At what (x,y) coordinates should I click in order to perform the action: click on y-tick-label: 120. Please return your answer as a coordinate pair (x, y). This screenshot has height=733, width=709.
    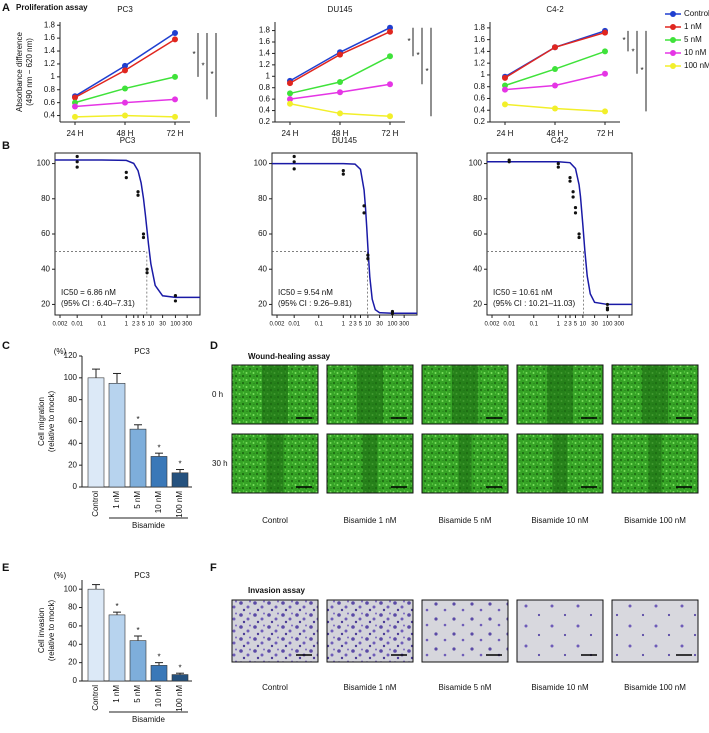
    Looking at the image, I should click on (71, 355).